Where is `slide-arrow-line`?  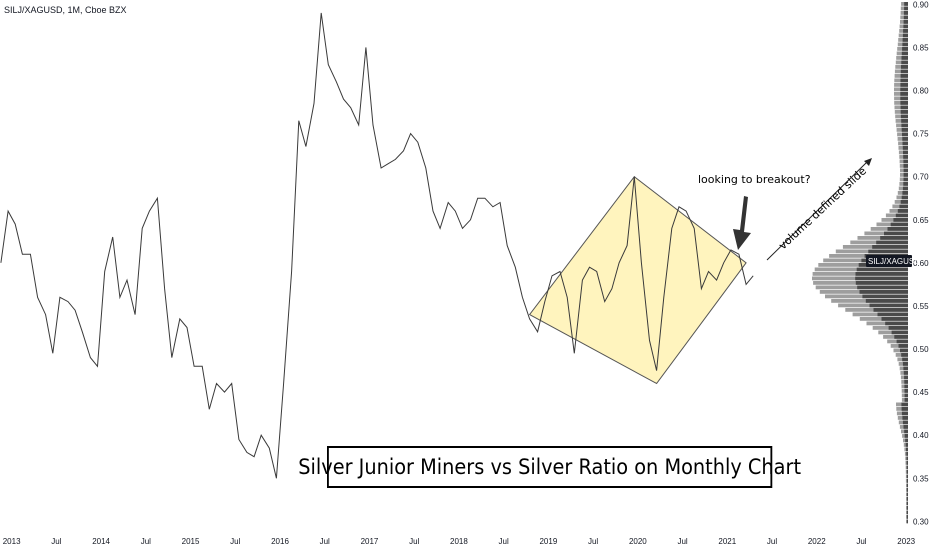
slide-arrow-line is located at coordinates (816, 211).